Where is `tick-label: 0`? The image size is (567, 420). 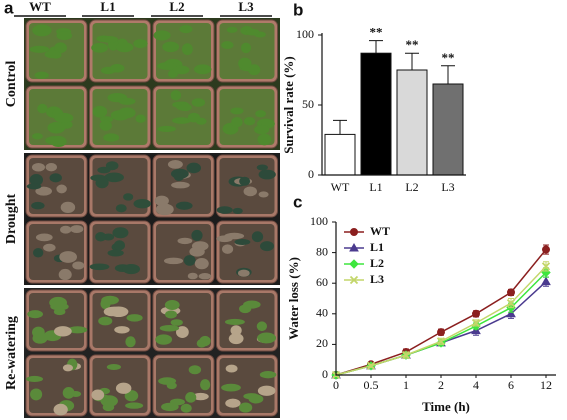 tick-label: 0 is located at coordinates (311, 174).